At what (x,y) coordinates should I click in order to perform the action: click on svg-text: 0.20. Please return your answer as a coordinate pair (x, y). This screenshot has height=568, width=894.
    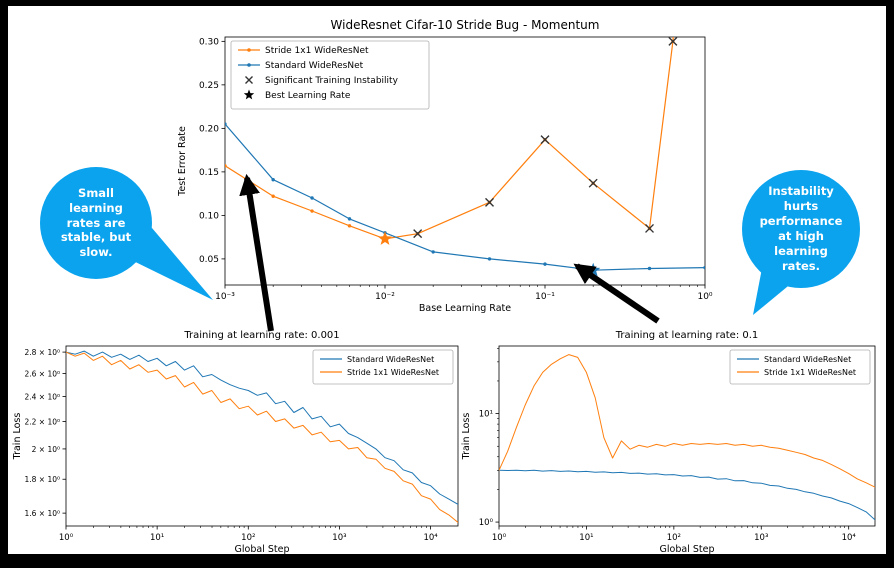
    Looking at the image, I should click on (209, 129).